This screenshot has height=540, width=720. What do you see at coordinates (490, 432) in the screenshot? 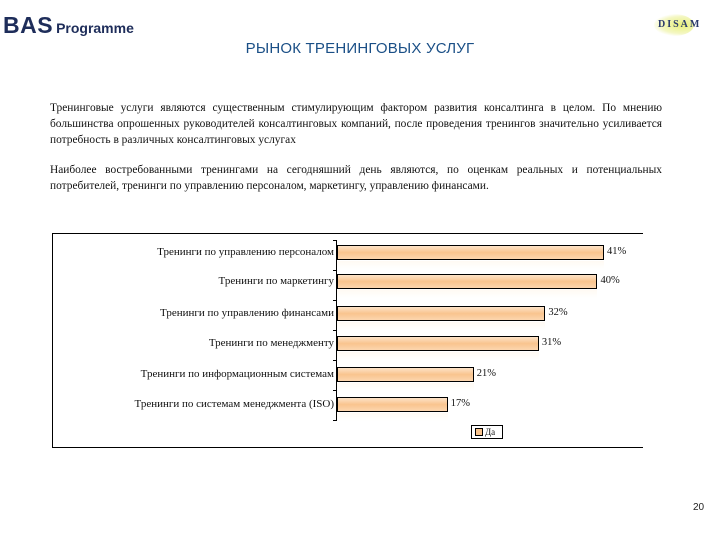
I see `legend-label: Да` at bounding box center [490, 432].